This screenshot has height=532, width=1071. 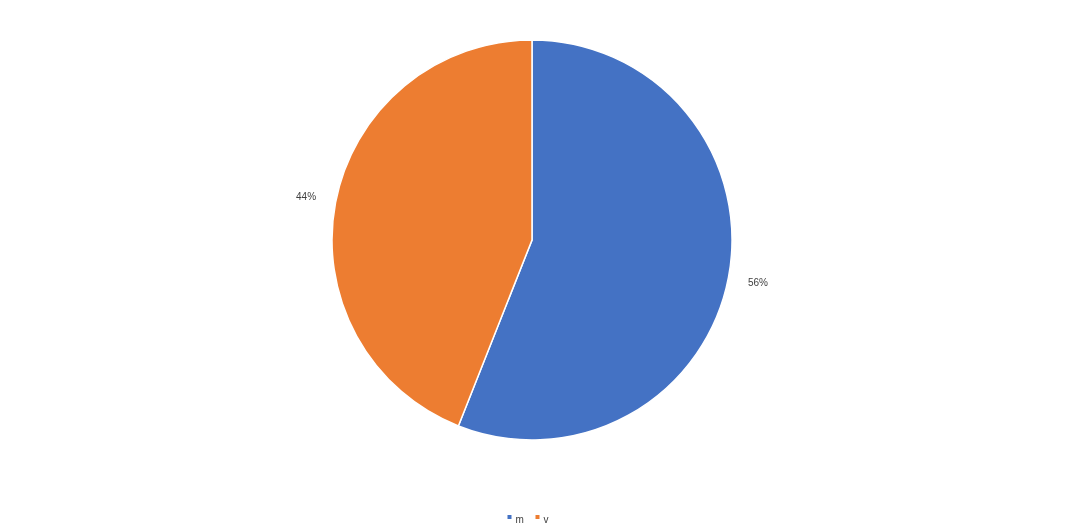 I want to click on legend-label: m, so click(x=519, y=519).